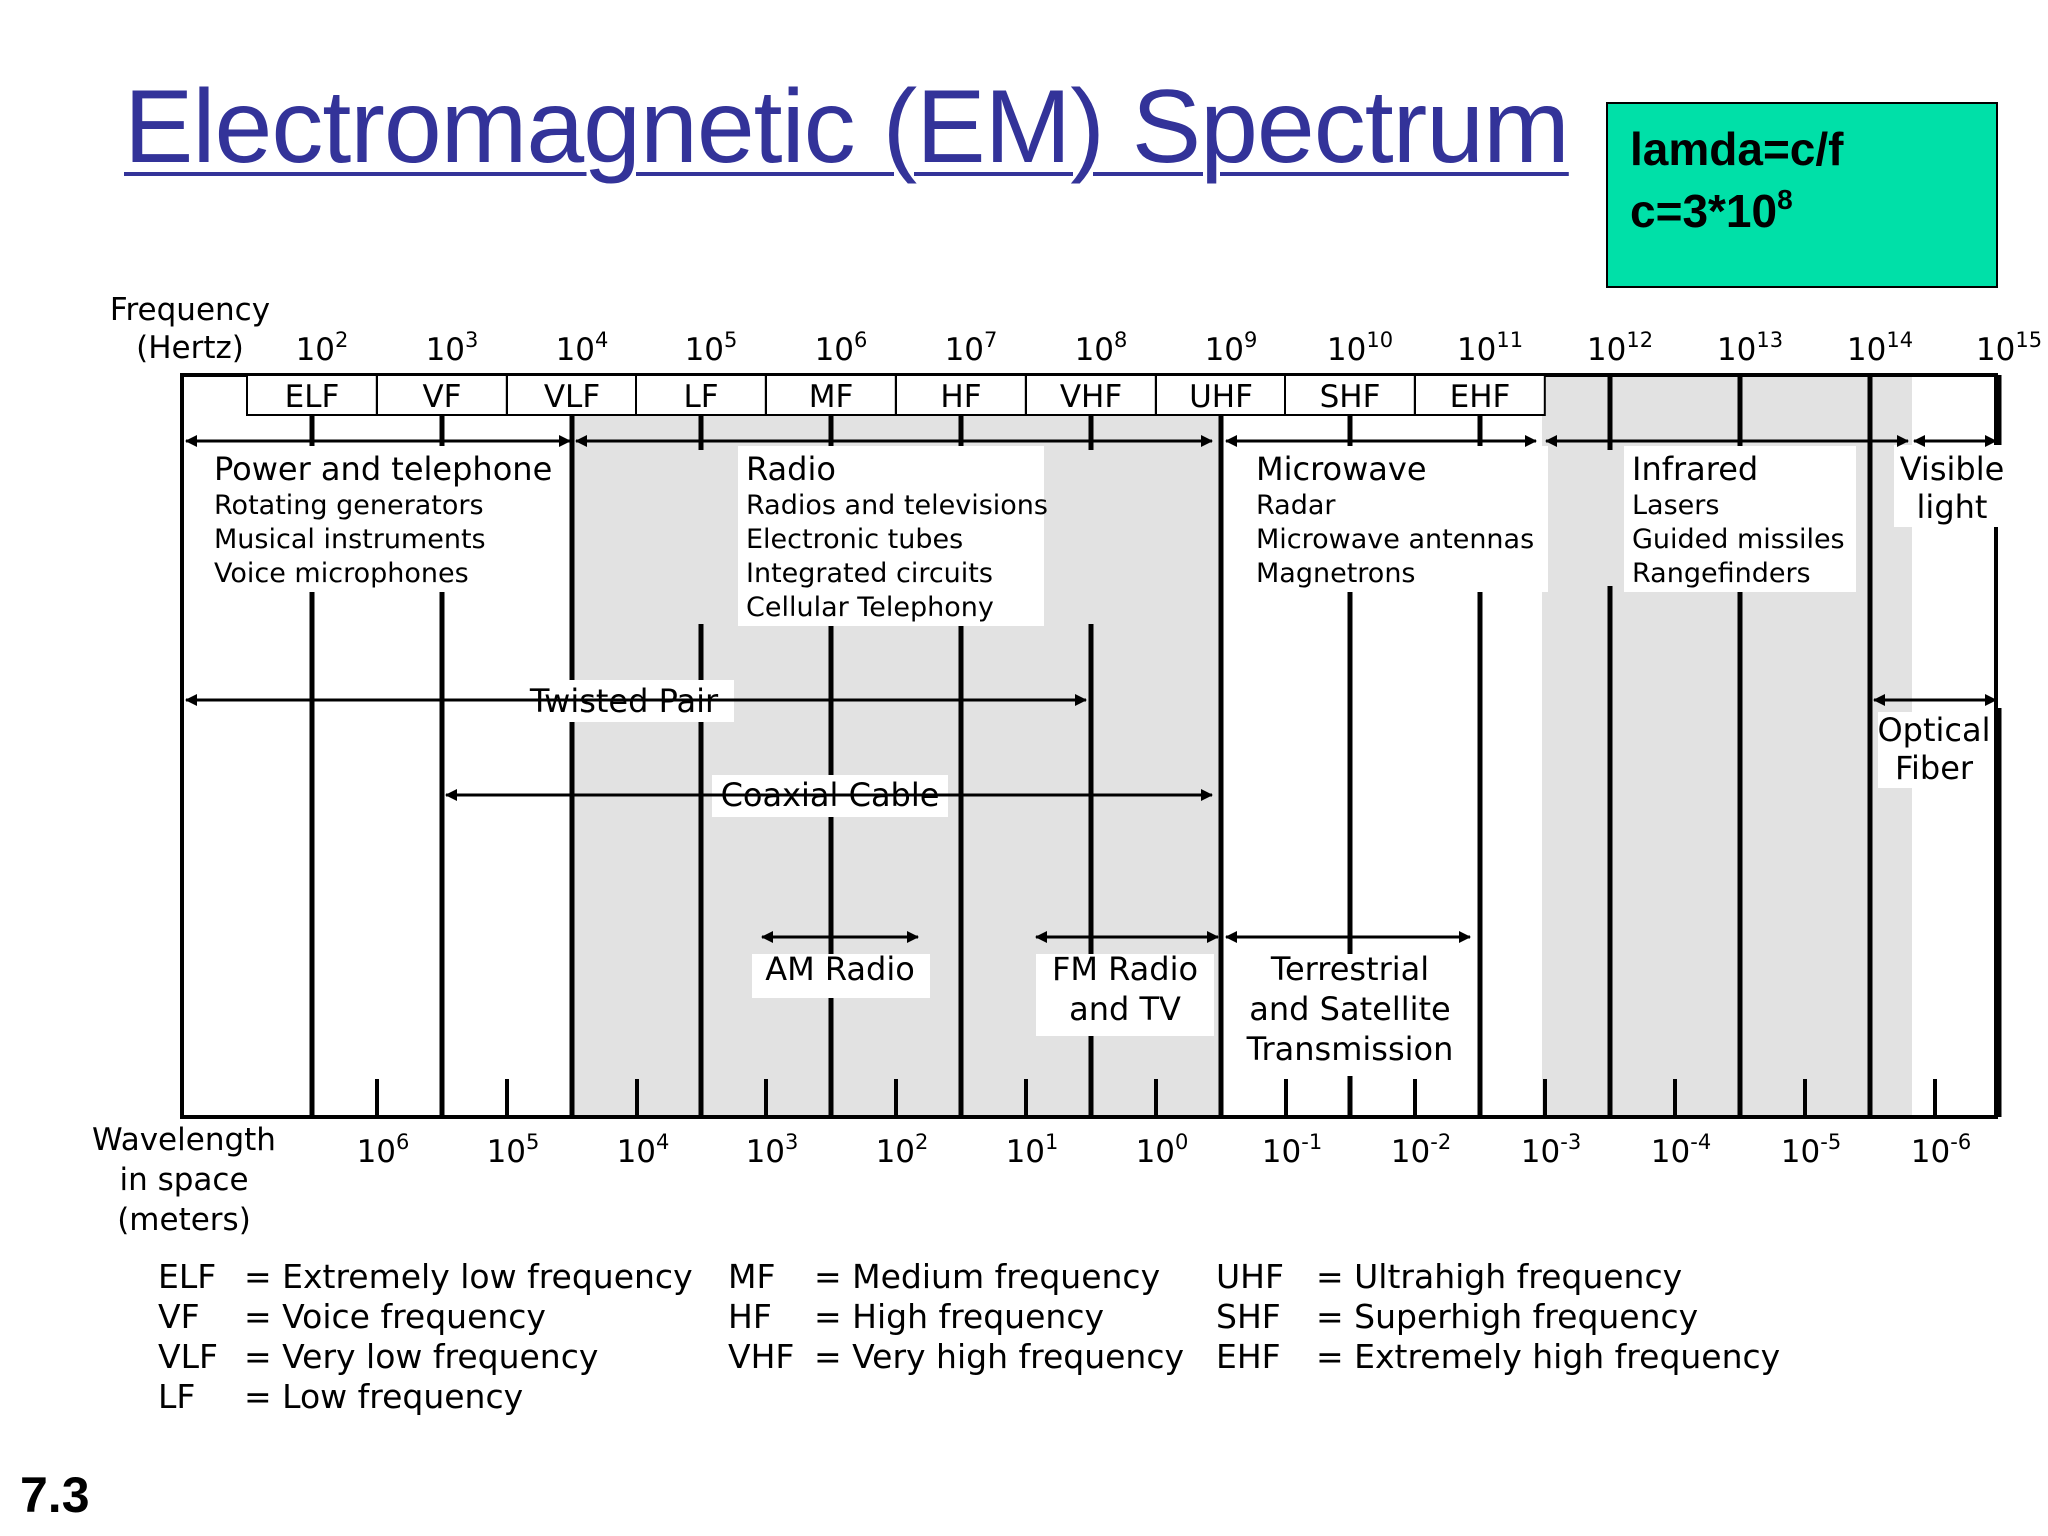 Image resolution: width=2048 pixels, height=1536 pixels. What do you see at coordinates (183, 1180) in the screenshot?
I see `wavelength-axis-label-2: in space` at bounding box center [183, 1180].